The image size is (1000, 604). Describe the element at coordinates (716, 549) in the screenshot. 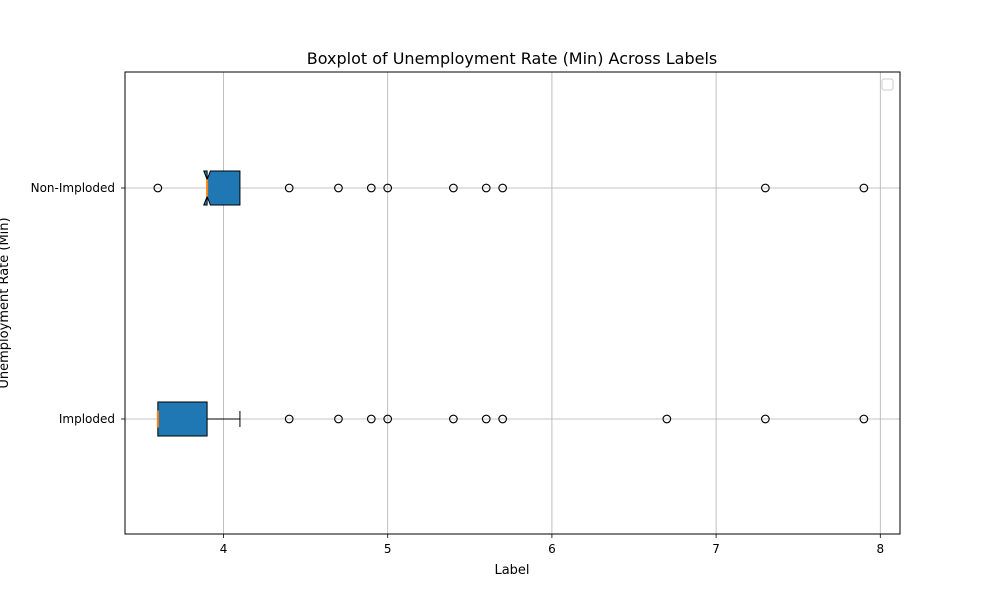

I see `x-tick-label: 7` at that location.